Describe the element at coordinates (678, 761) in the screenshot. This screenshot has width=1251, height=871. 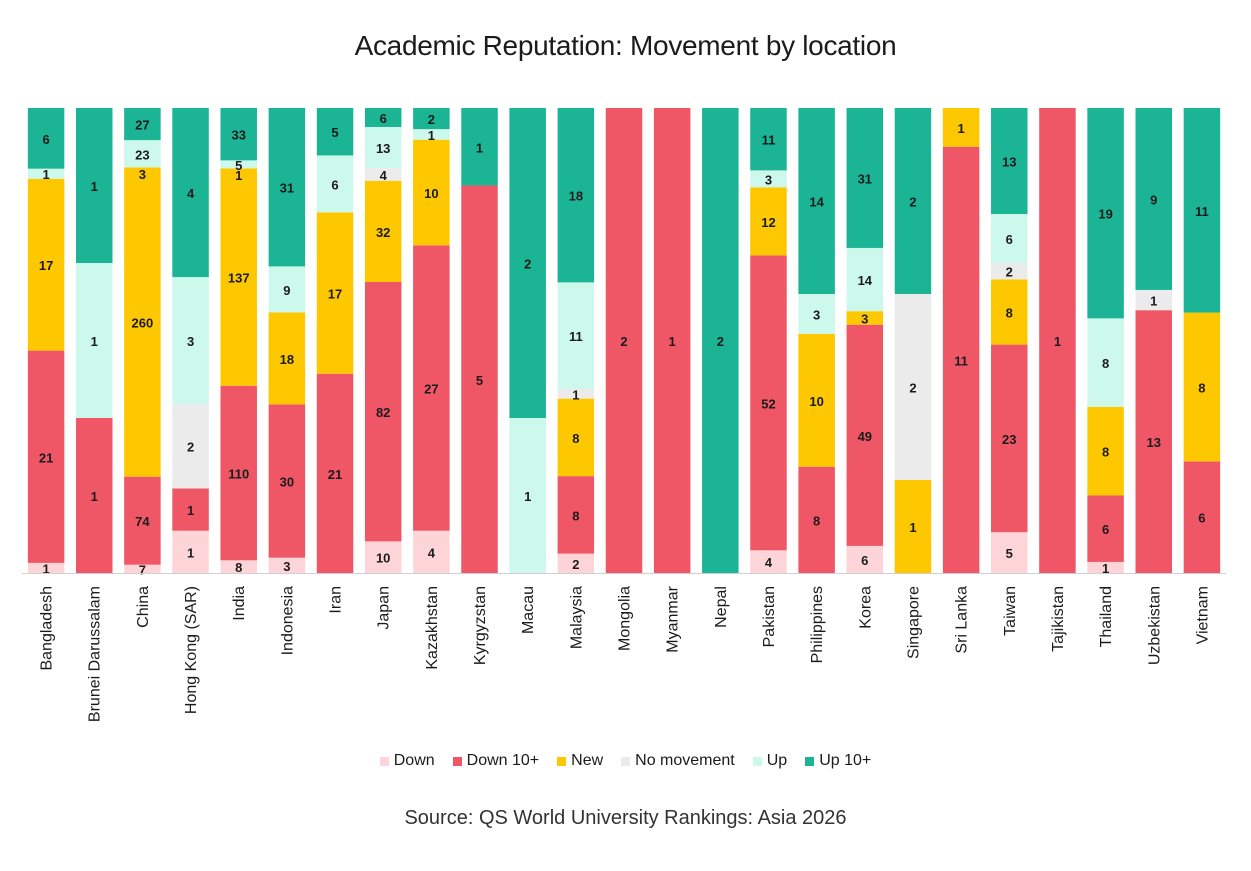
I see `legend-item-no-movement: No movement` at that location.